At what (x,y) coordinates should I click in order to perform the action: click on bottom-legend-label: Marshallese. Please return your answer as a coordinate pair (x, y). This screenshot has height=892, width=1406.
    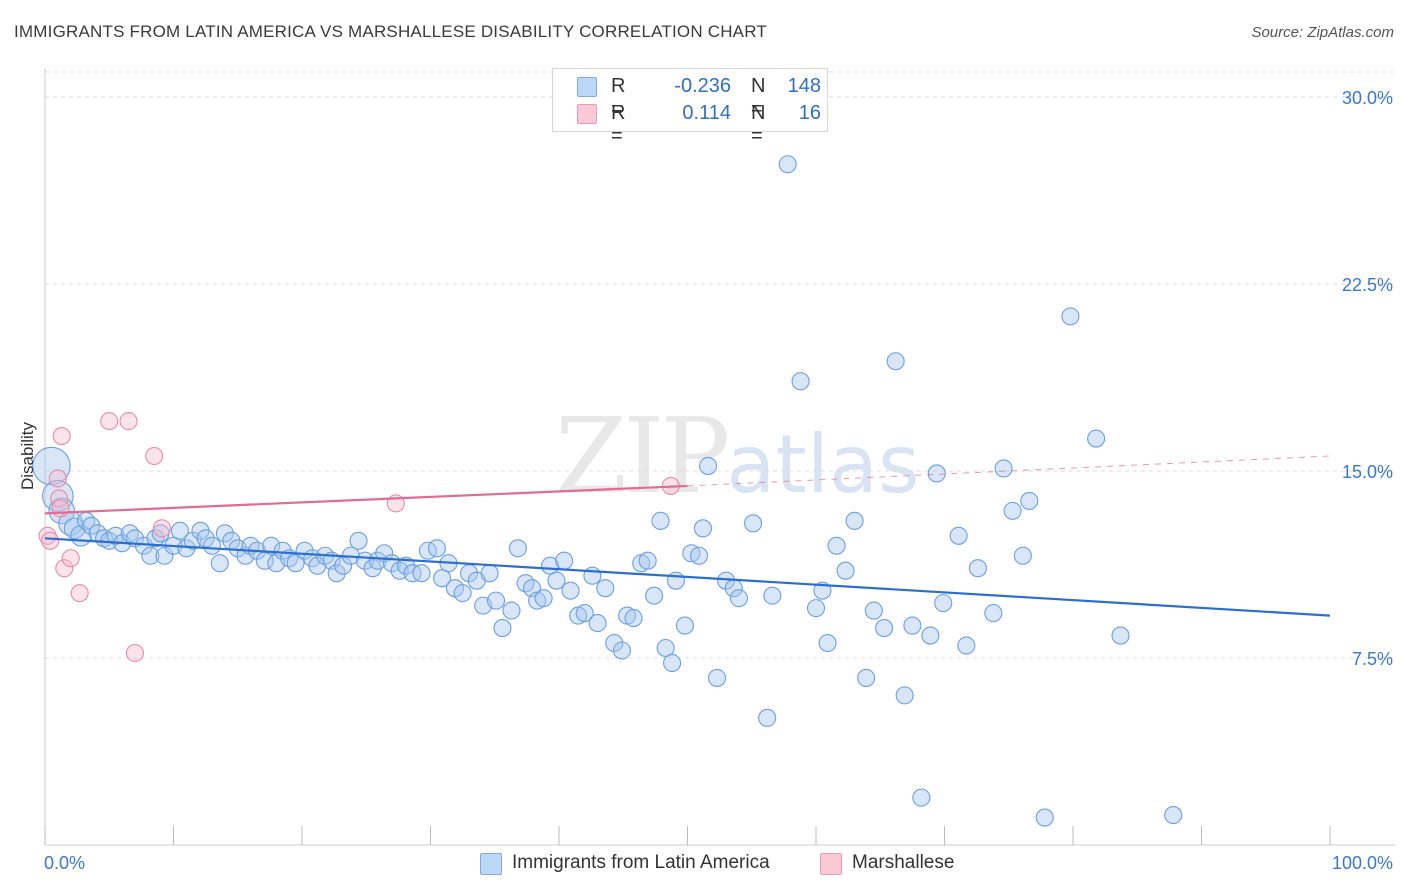
    Looking at the image, I should click on (903, 862).